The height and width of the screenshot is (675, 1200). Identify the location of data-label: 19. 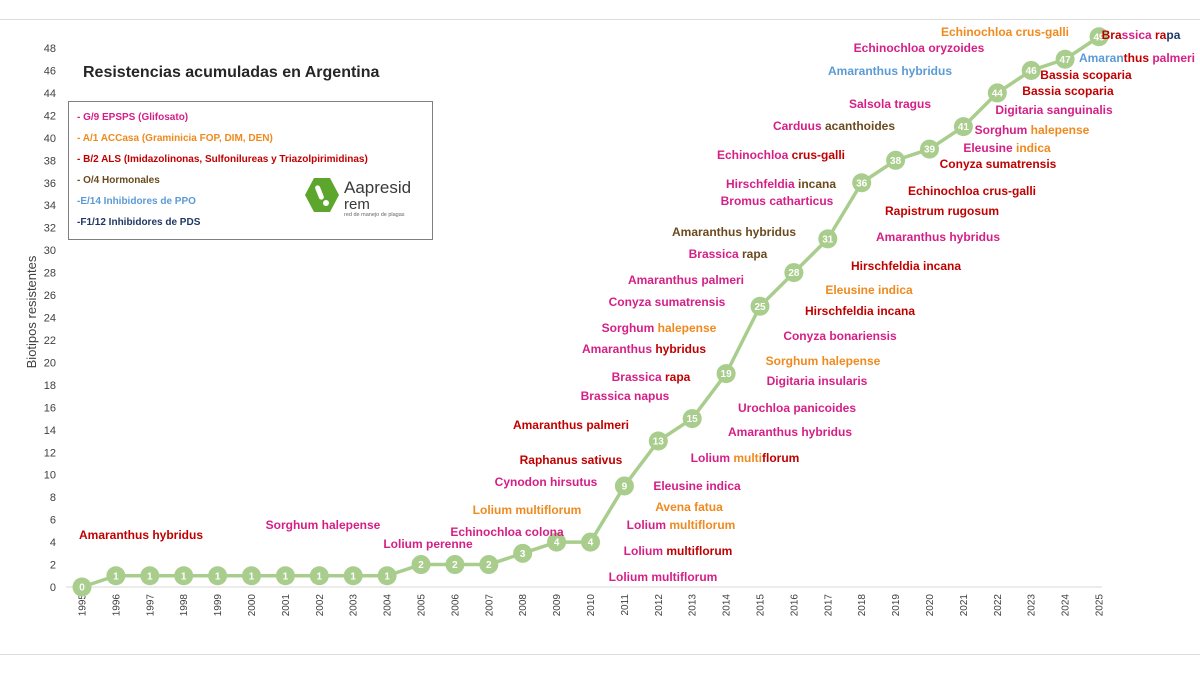
(727, 374).